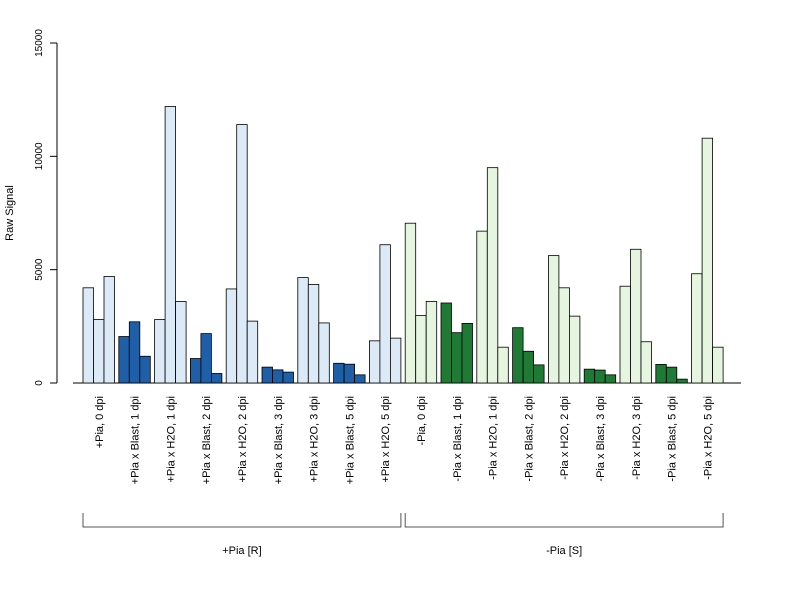 The width and height of the screenshot is (800, 600). Describe the element at coordinates (494, 438) in the screenshot. I see `category-label: -Pia x H2O, 1 dpi` at that location.